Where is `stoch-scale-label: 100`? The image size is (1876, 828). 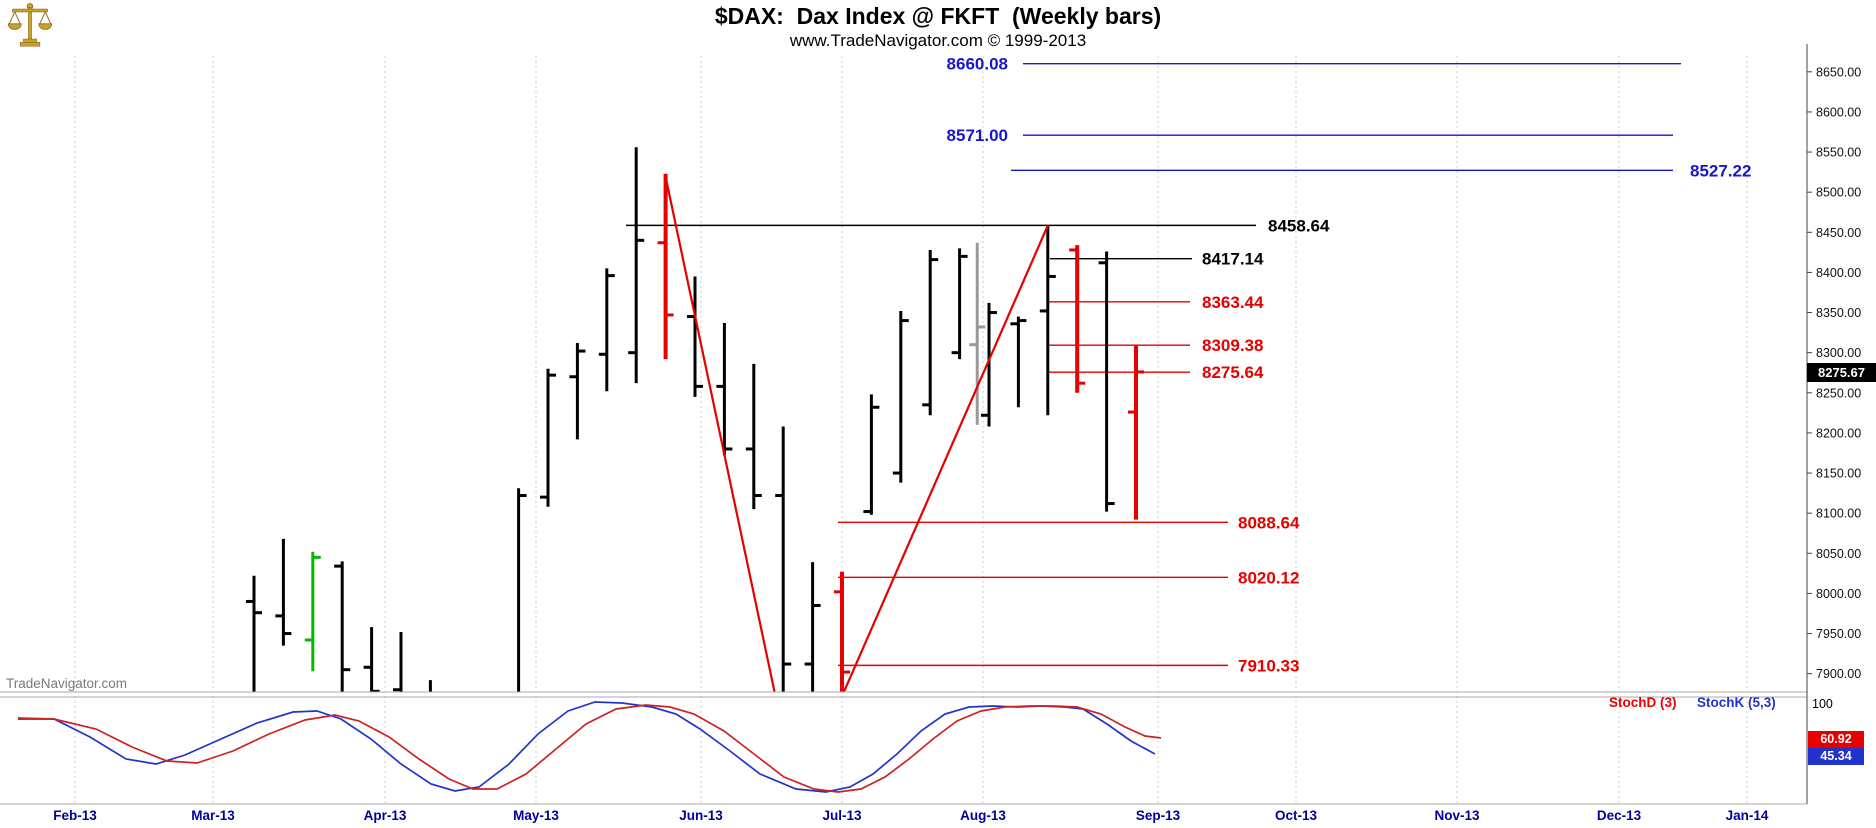 stoch-scale-label: 100 is located at coordinates (1822, 704).